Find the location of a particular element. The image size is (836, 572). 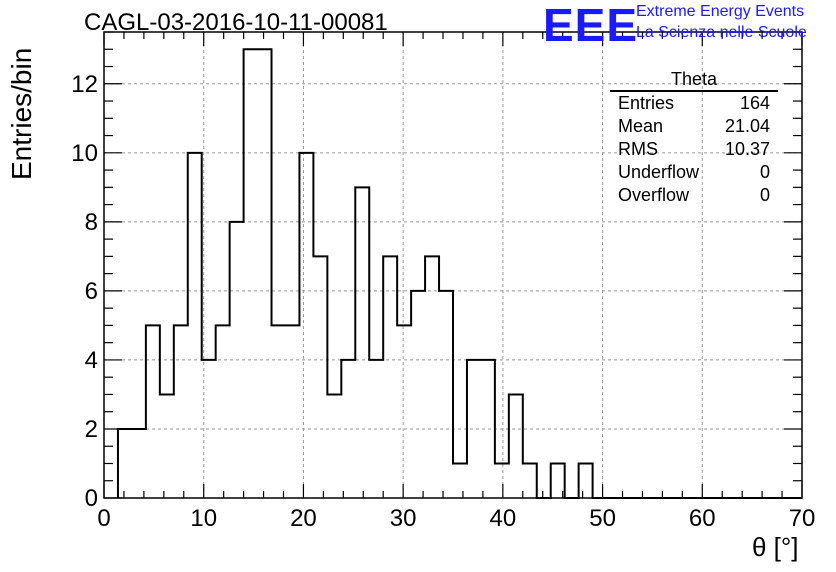

stats-row-rms: RMS 10.37 is located at coordinates (694, 149).